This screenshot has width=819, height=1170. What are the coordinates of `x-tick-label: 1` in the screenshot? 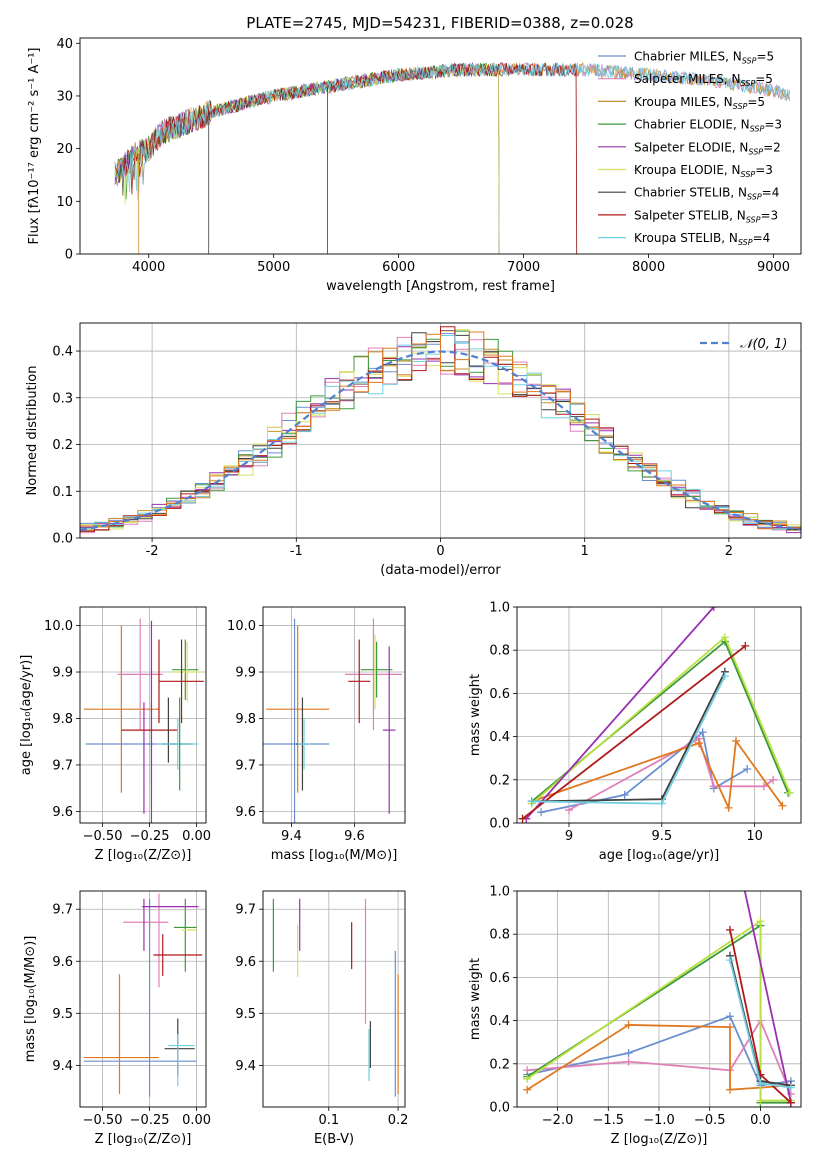 It's located at (585, 551).